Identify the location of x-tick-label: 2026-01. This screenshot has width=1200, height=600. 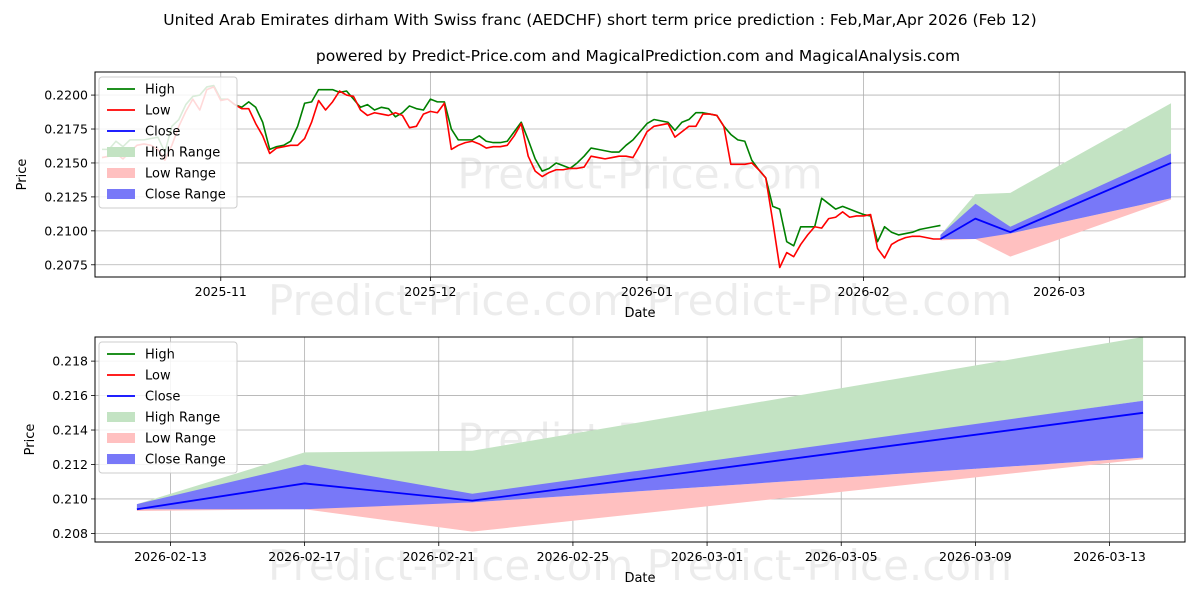
(647, 291).